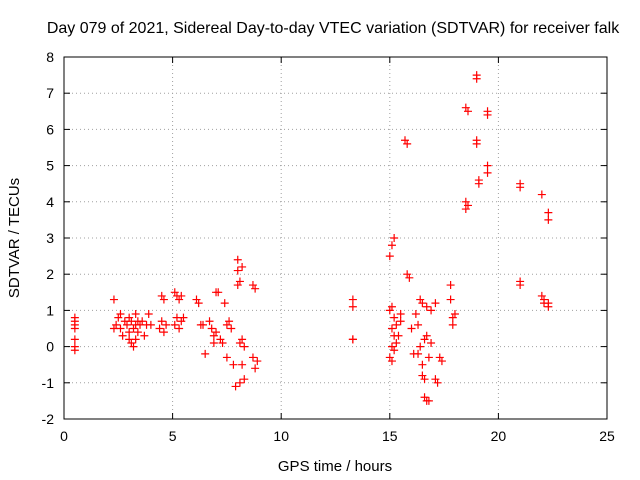 This screenshot has height=480, width=640. I want to click on y-axis-label: SDTVAR / TECUs, so click(14, 238).